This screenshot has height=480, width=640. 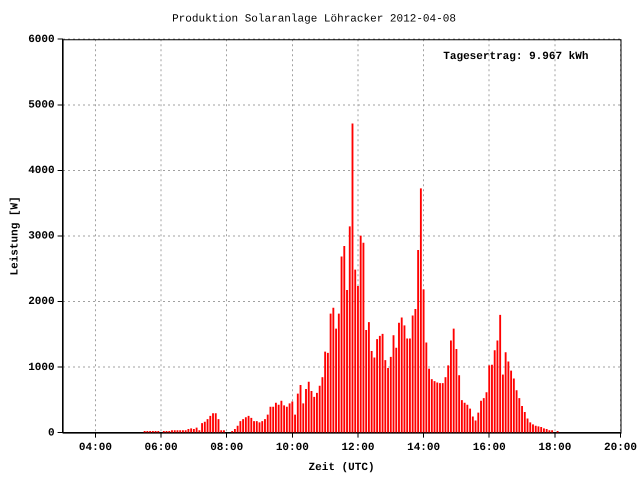 What do you see at coordinates (292, 448) in the screenshot?
I see `x-tick-label: 10:00` at bounding box center [292, 448].